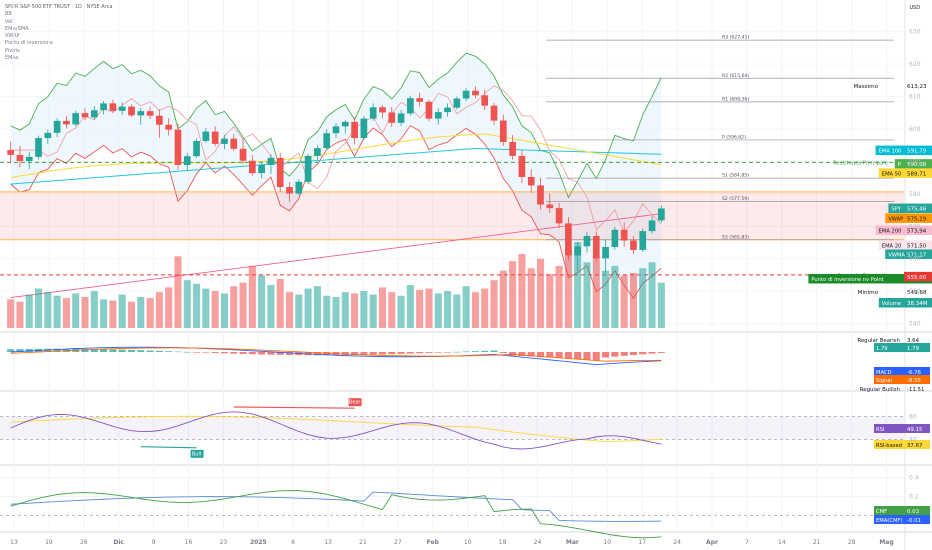  I want to click on vwap-tag-label: VWAP, so click(895, 219).